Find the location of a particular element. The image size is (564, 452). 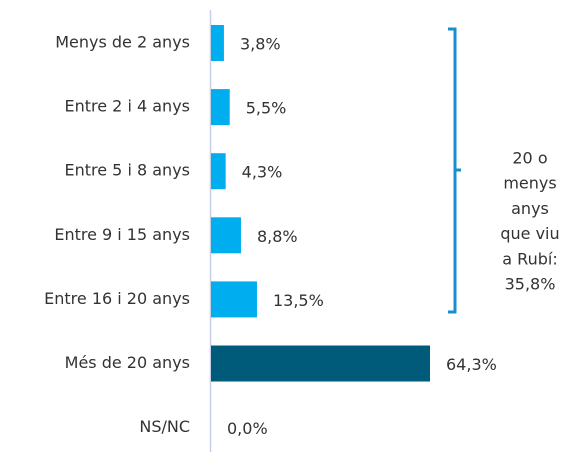

annotation-line: 35,8% is located at coordinates (530, 284).